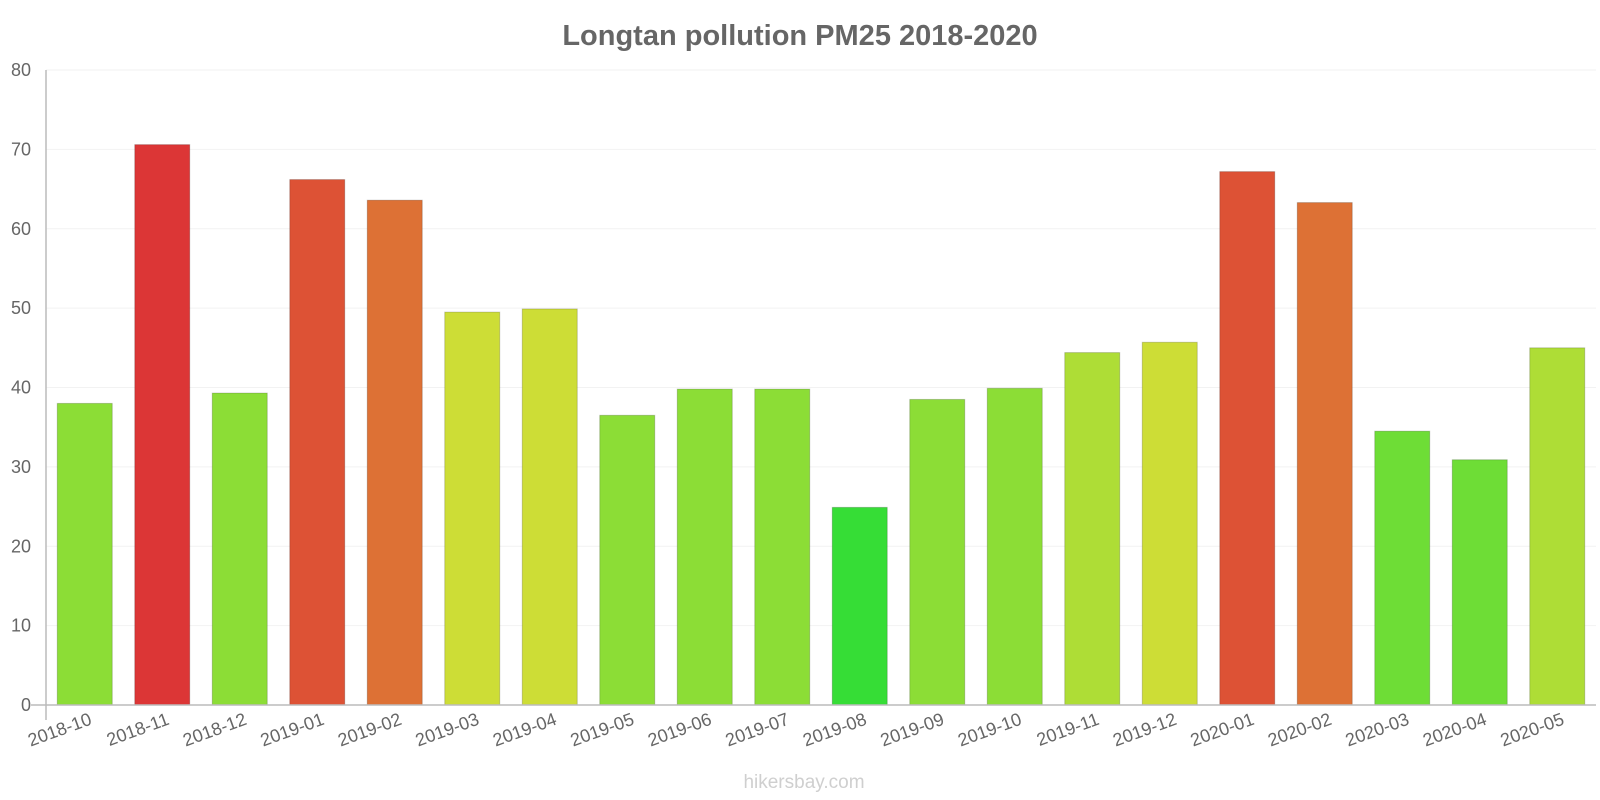  What do you see at coordinates (369, 729) in the screenshot?
I see `x-tick-label: 2019-02` at bounding box center [369, 729].